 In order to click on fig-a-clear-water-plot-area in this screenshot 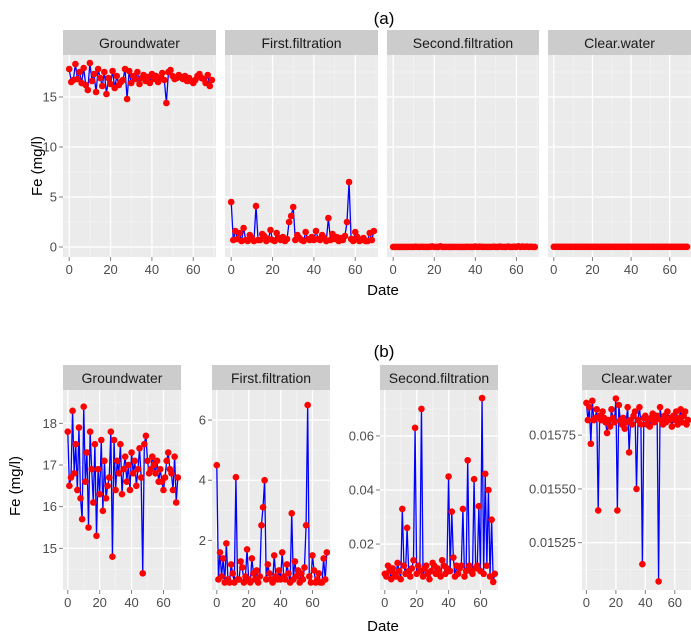, I will do `click(619, 156)`.